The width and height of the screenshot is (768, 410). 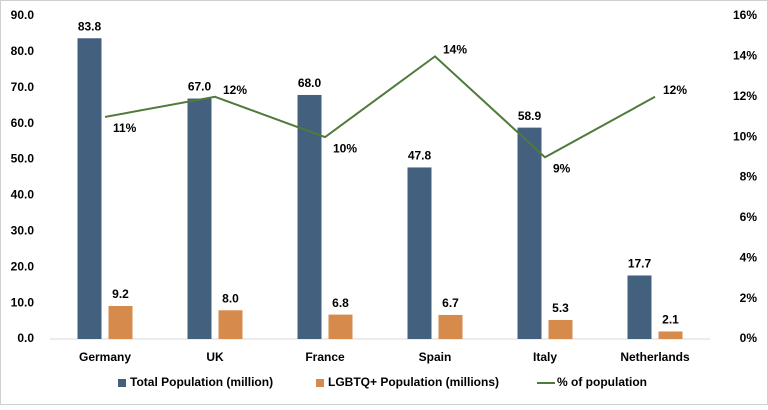 What do you see at coordinates (420, 156) in the screenshot?
I see `bar-value-label: 47.8` at bounding box center [420, 156].